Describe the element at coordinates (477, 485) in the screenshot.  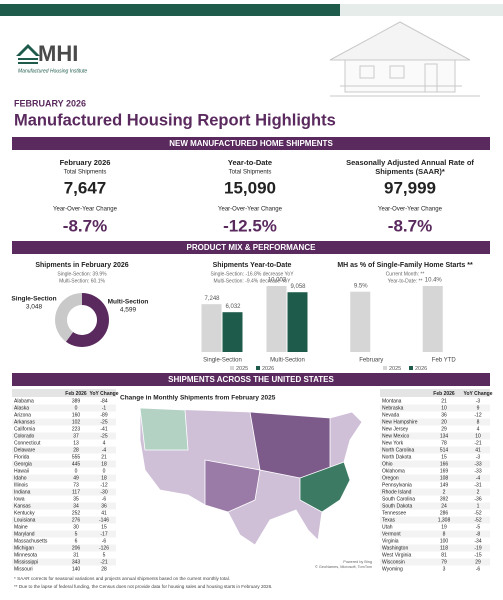
I see `table-change: -31` at that location.